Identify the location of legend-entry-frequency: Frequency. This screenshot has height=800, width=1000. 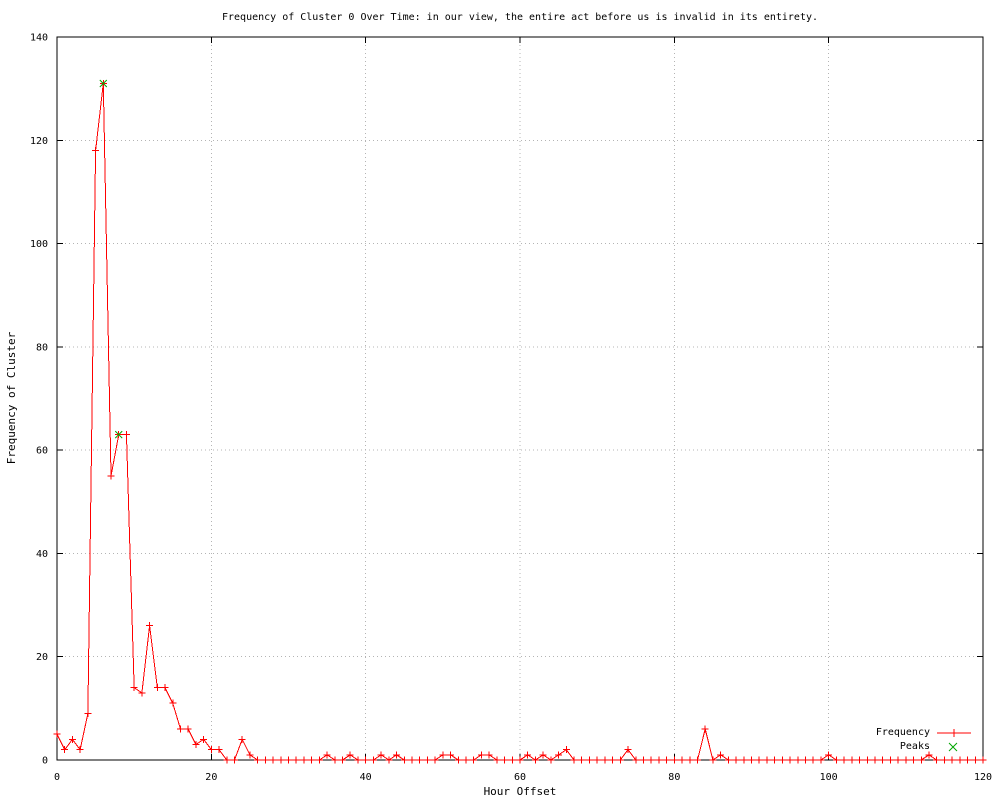
(924, 733).